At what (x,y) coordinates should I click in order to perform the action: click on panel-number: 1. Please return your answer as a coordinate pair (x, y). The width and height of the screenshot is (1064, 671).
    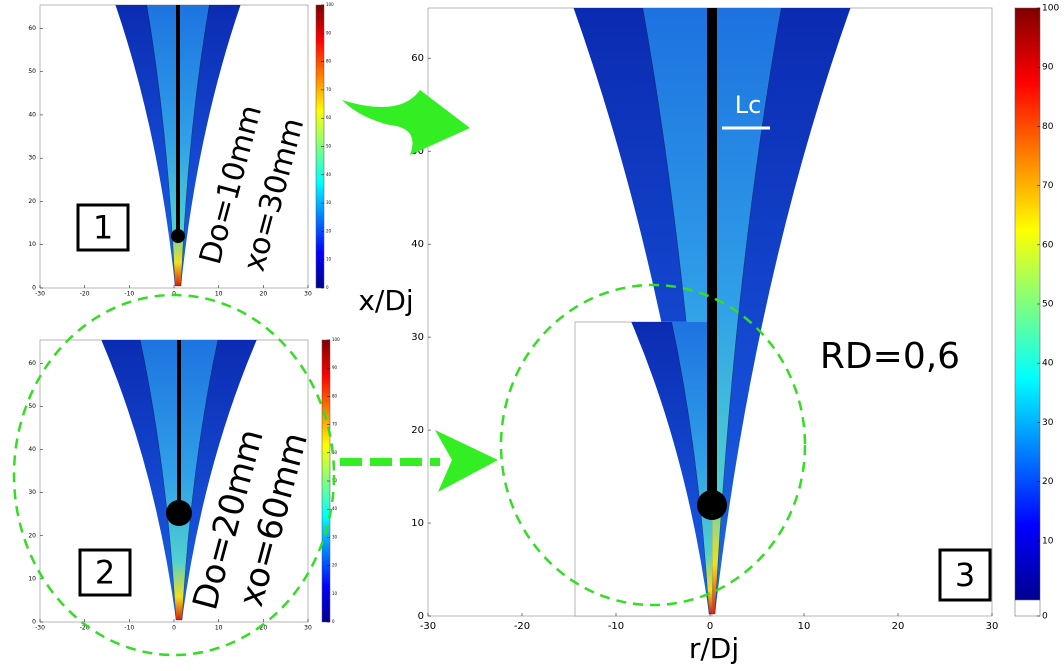
    Looking at the image, I should click on (103, 228).